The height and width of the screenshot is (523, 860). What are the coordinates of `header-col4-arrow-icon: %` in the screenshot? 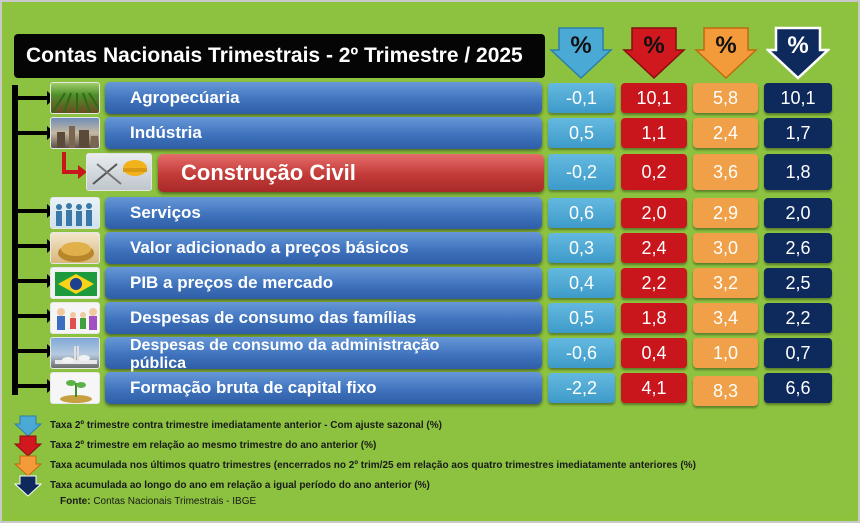 It's located at (798, 53).